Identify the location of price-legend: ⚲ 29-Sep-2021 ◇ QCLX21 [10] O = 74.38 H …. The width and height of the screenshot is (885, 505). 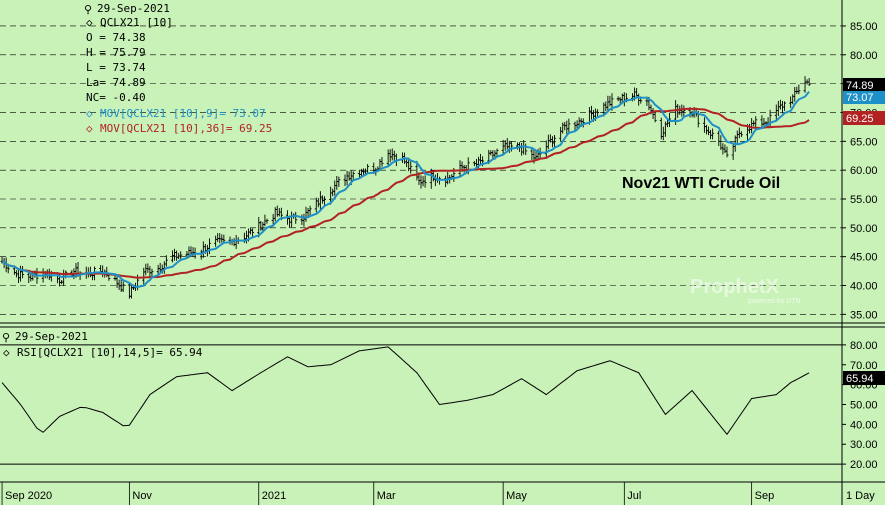
(178, 68).